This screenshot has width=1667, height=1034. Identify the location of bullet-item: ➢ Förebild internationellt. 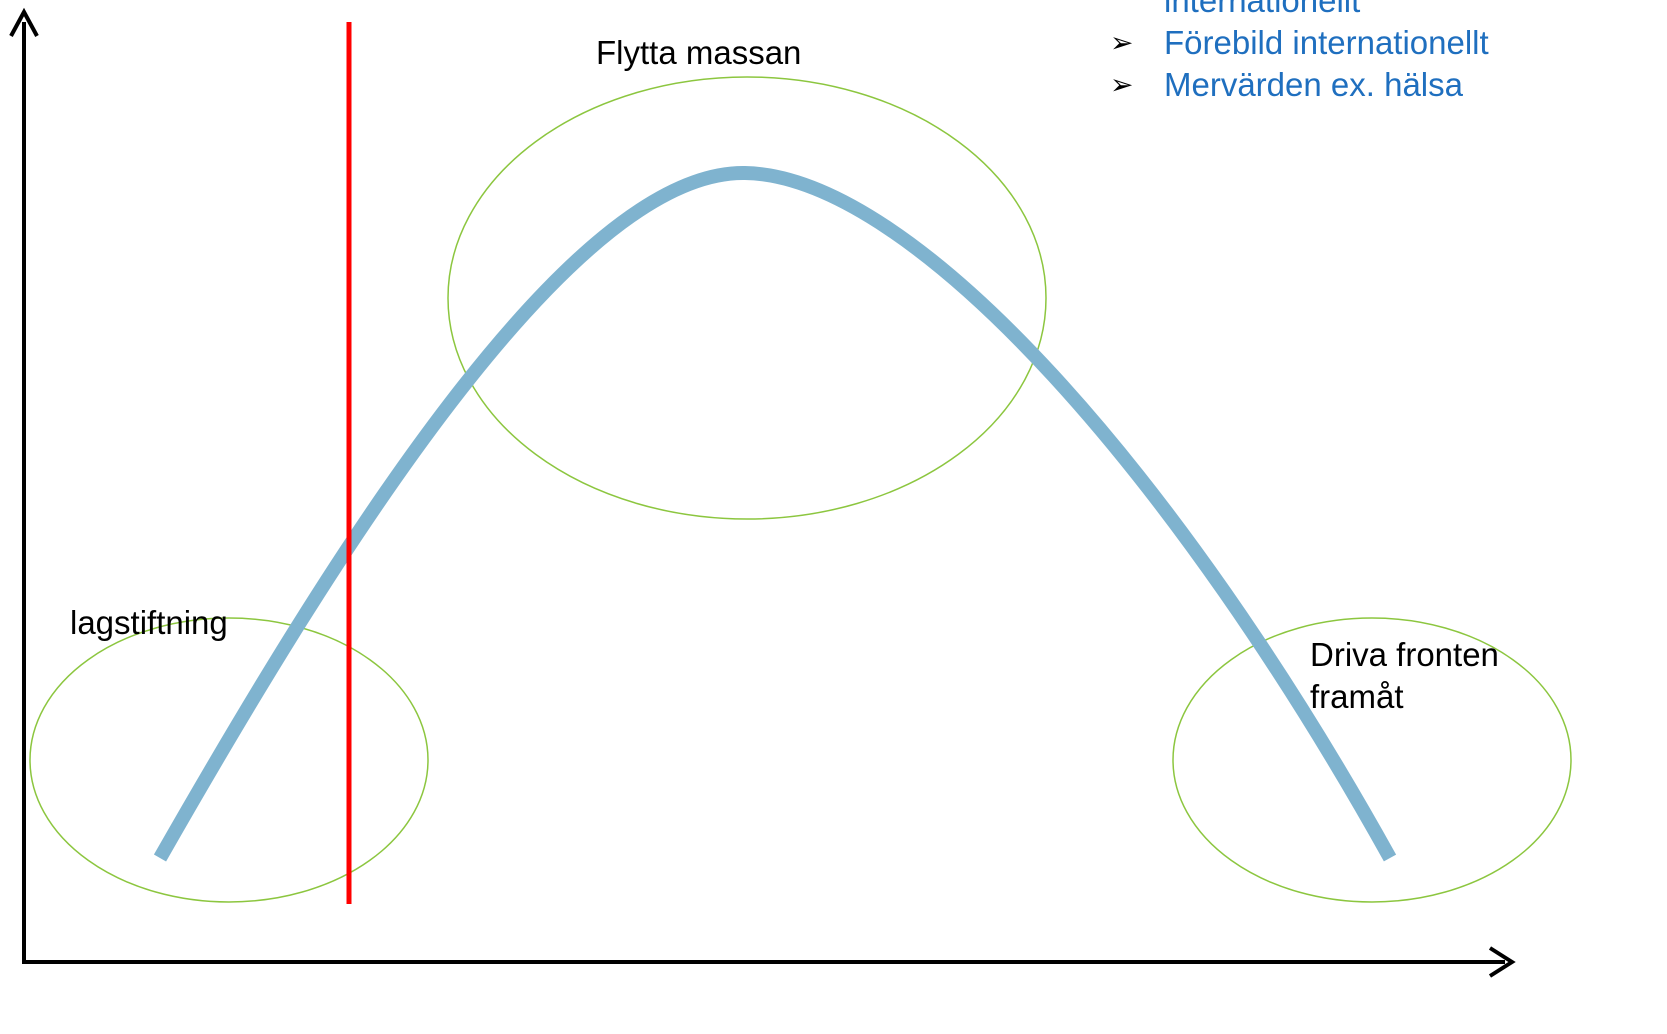
(1299, 43).